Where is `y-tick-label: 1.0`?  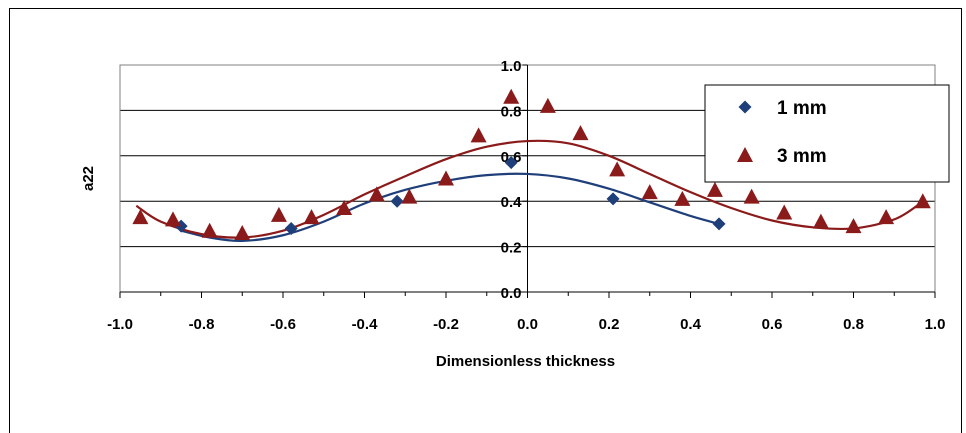 y-tick-label: 1.0 is located at coordinates (511, 66).